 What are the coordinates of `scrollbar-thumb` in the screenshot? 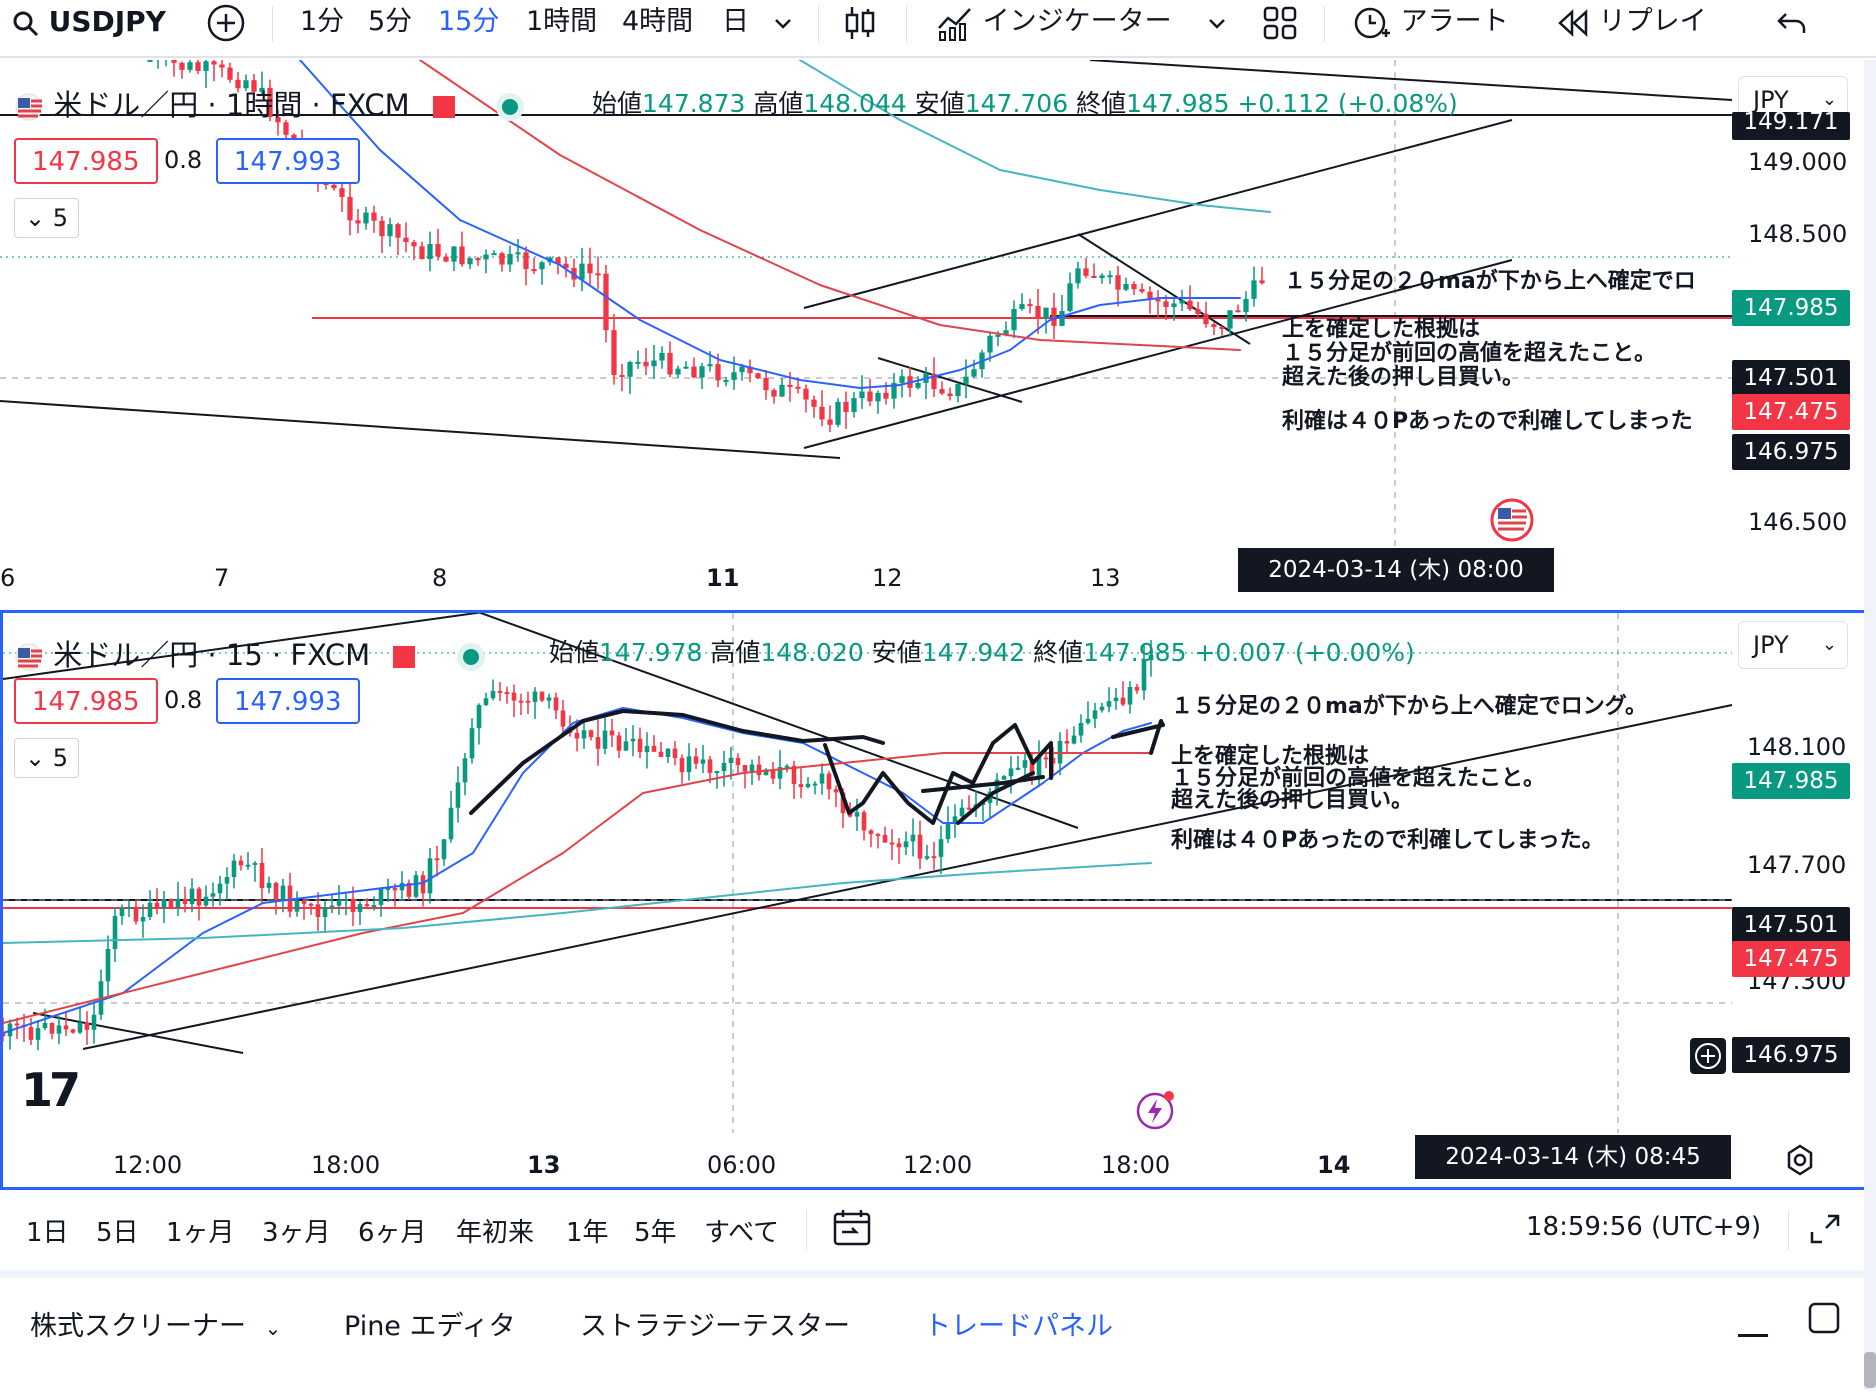 It's located at (1870, 1370).